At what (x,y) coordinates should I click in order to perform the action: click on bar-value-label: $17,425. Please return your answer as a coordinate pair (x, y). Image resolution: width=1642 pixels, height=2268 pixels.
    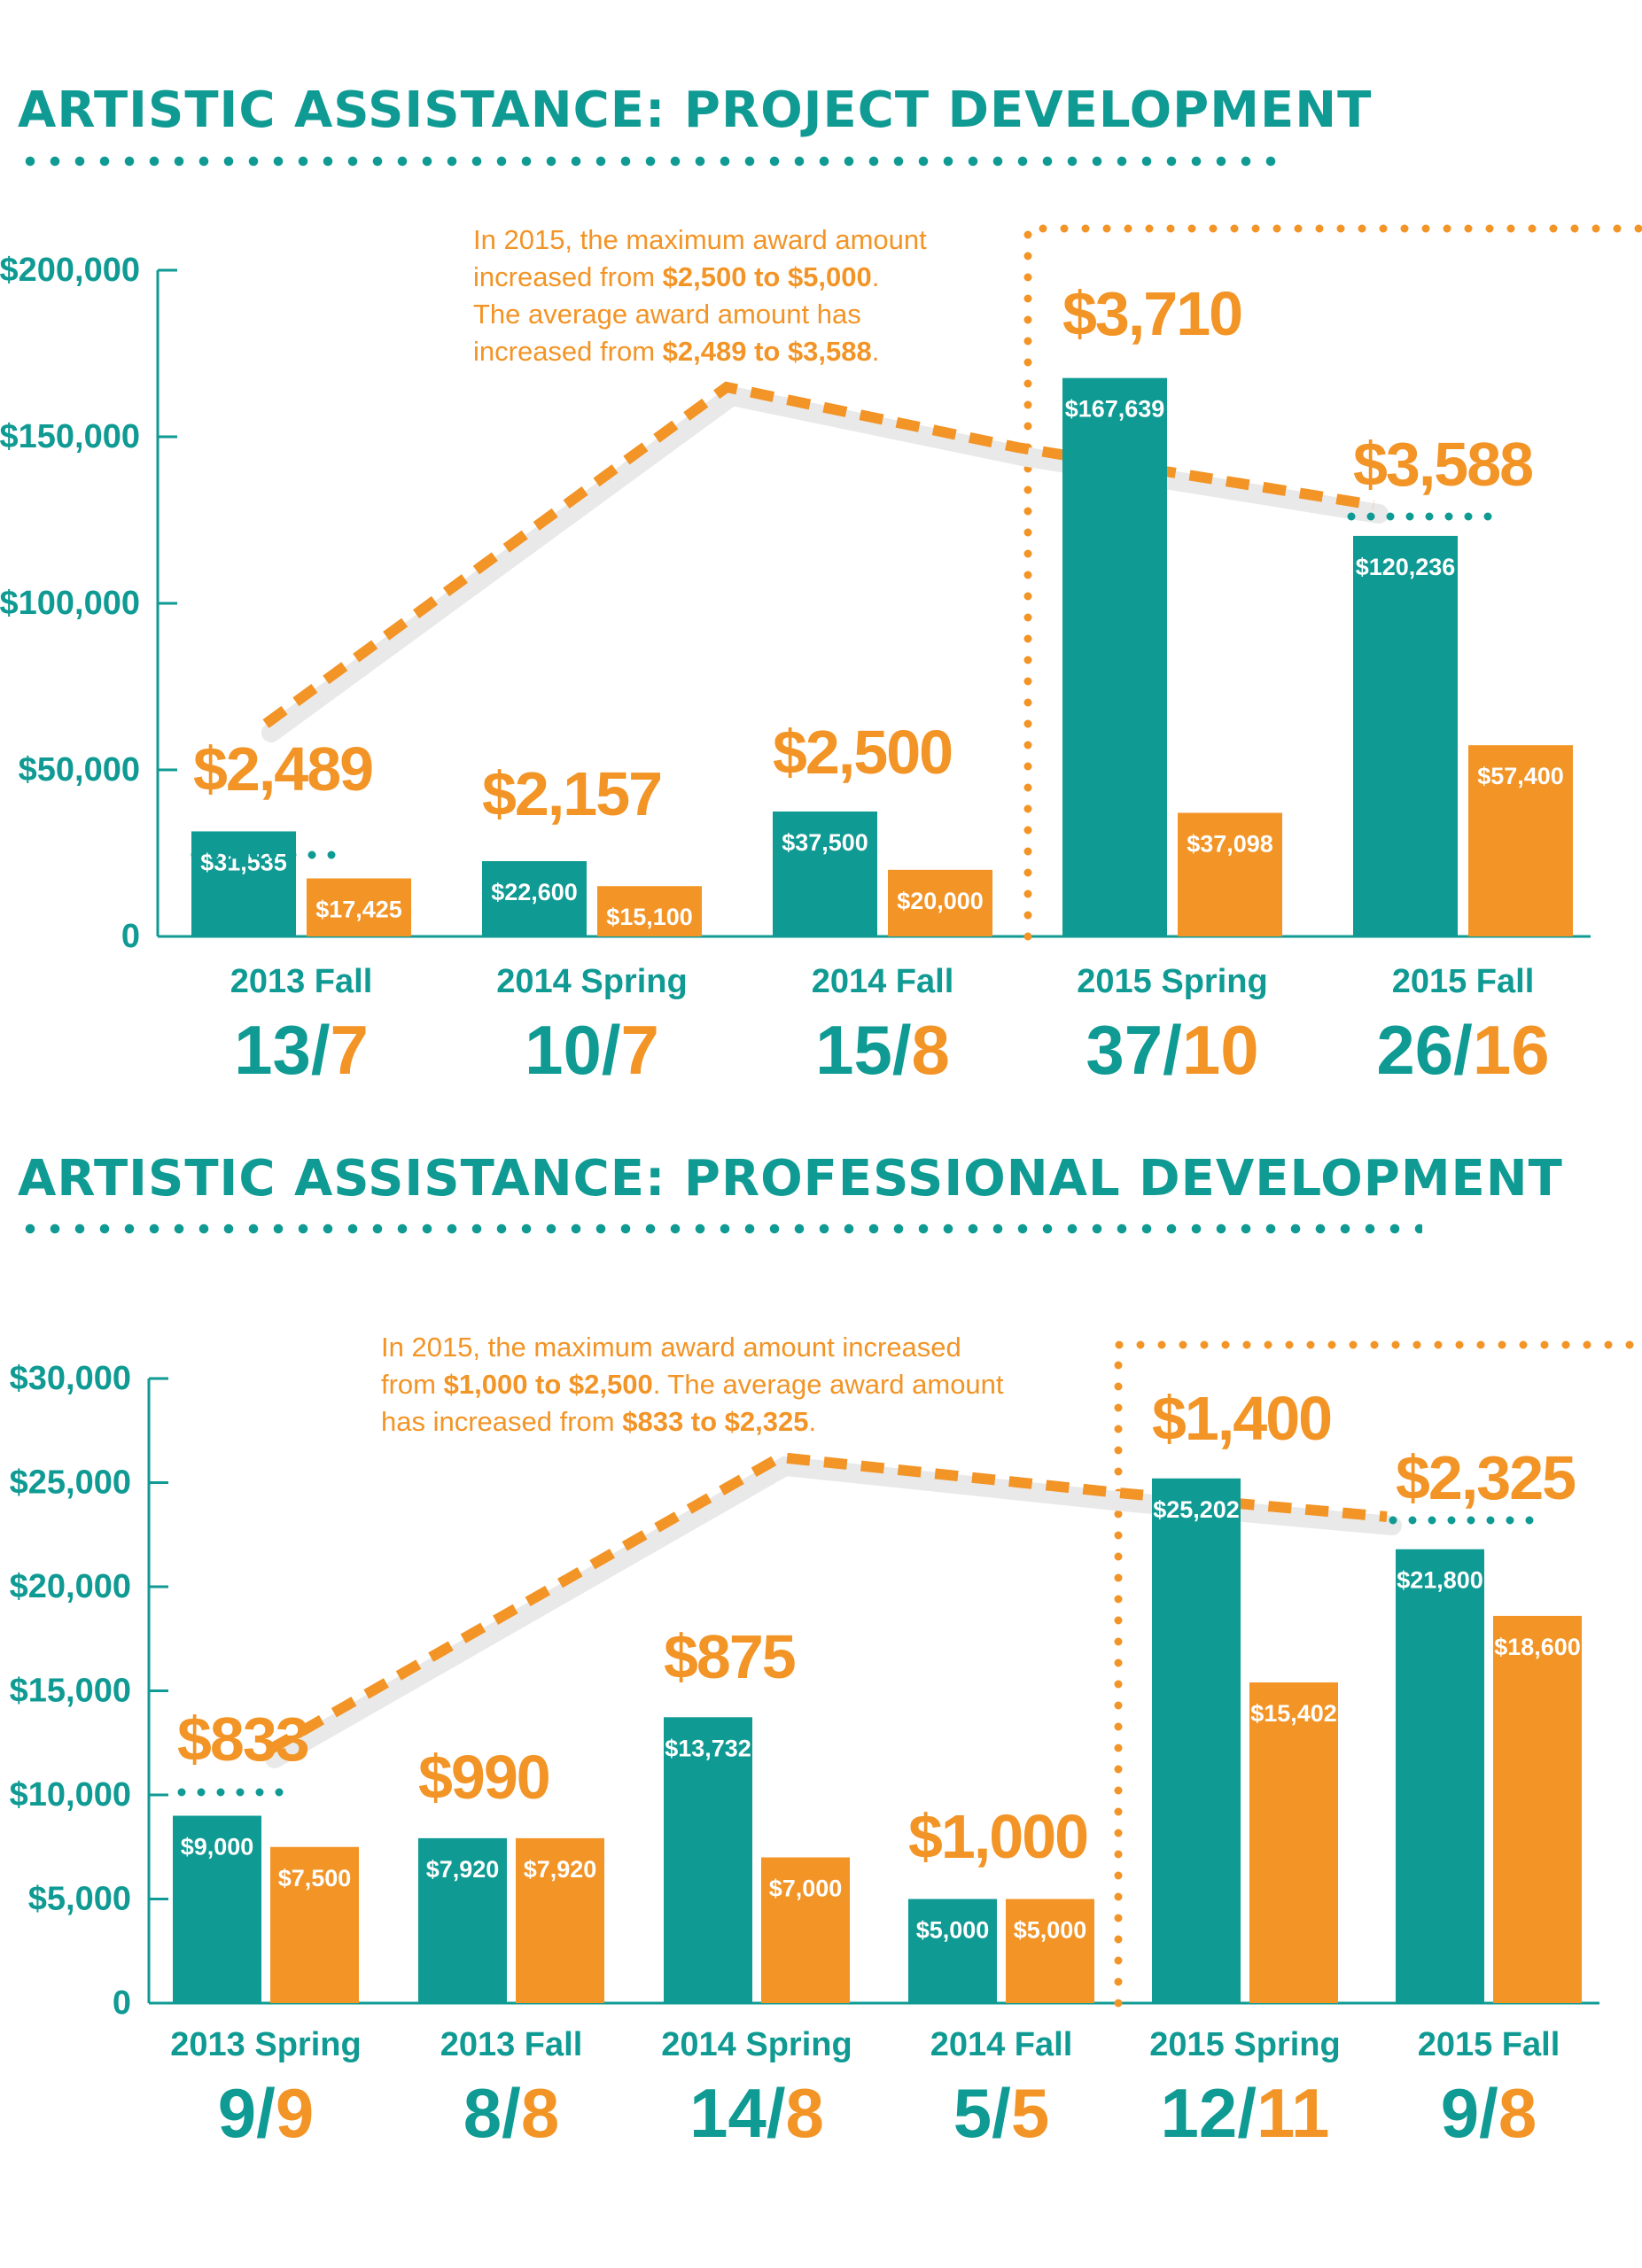
    Looking at the image, I should click on (359, 909).